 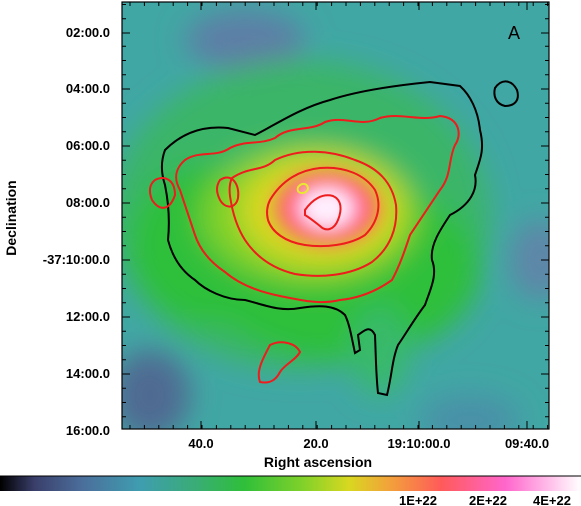 I want to click on contour-yellow, so click(x=303, y=188).